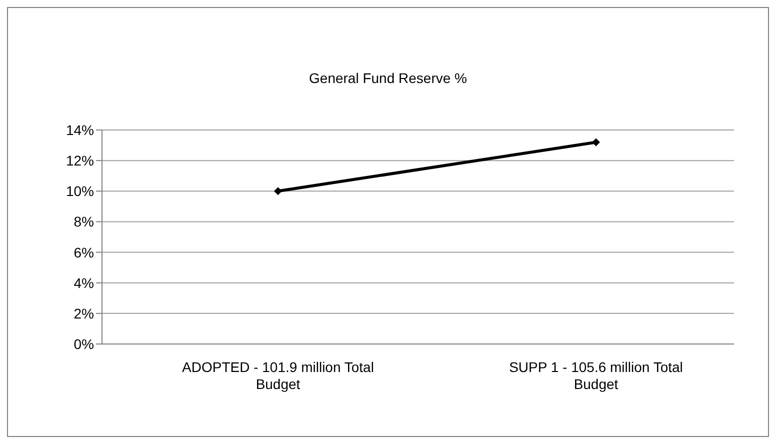 The image size is (778, 442). I want to click on y-tick-label: 0%, so click(84, 344).